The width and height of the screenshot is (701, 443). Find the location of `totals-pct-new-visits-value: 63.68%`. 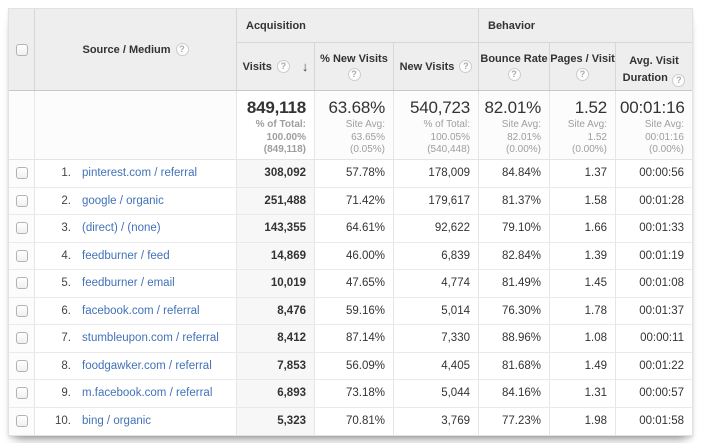

totals-pct-new-visits-value: 63.68% is located at coordinates (357, 107).